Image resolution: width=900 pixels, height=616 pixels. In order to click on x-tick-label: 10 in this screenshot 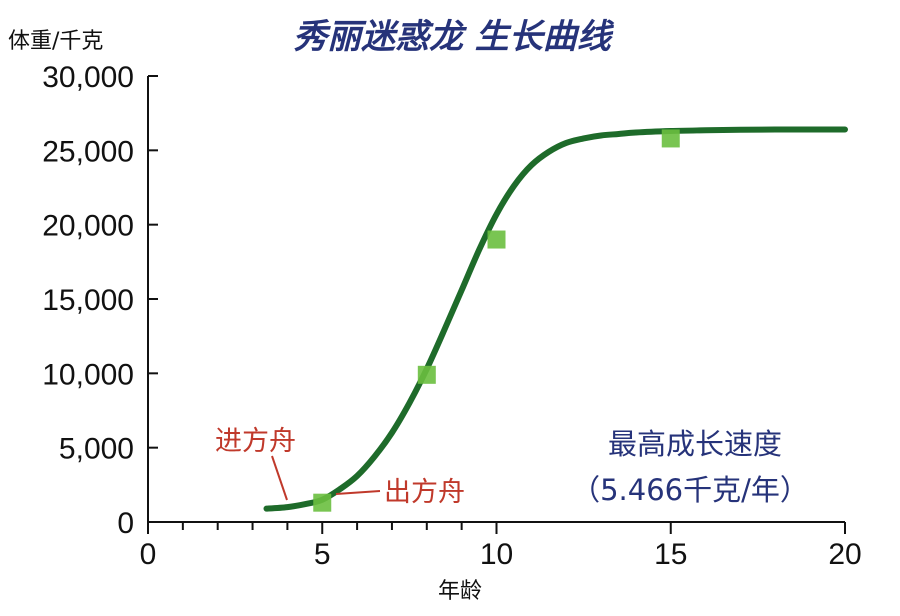, I will do `click(496, 554)`.